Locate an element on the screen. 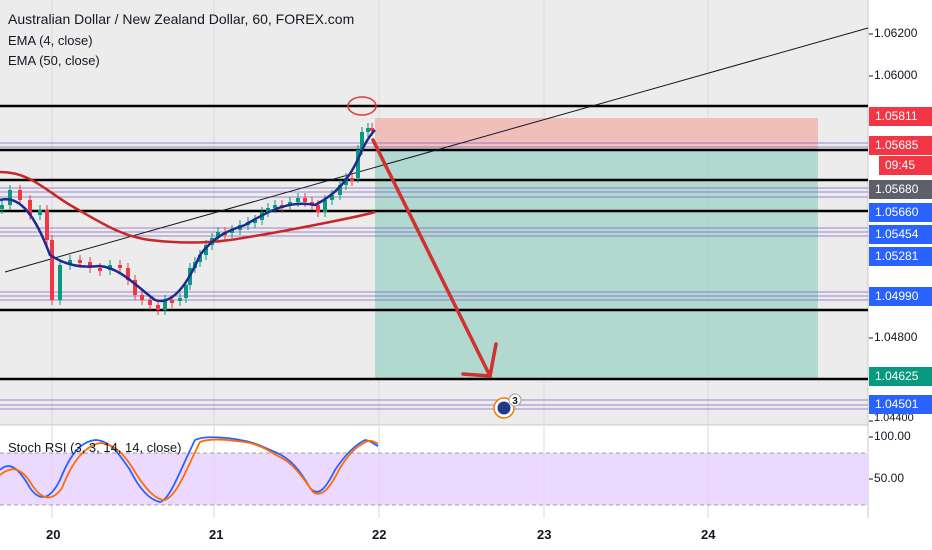  stoch-d-line is located at coordinates (189, 469).